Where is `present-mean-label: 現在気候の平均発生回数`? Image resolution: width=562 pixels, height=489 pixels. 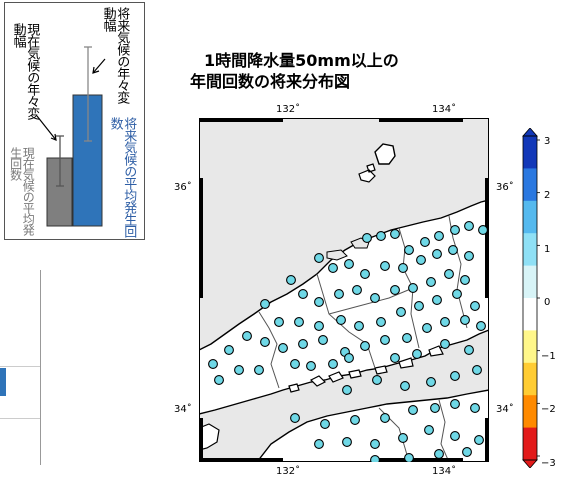
present-mean-label: 現在気候の平均発生回数 is located at coordinates (22, 191).